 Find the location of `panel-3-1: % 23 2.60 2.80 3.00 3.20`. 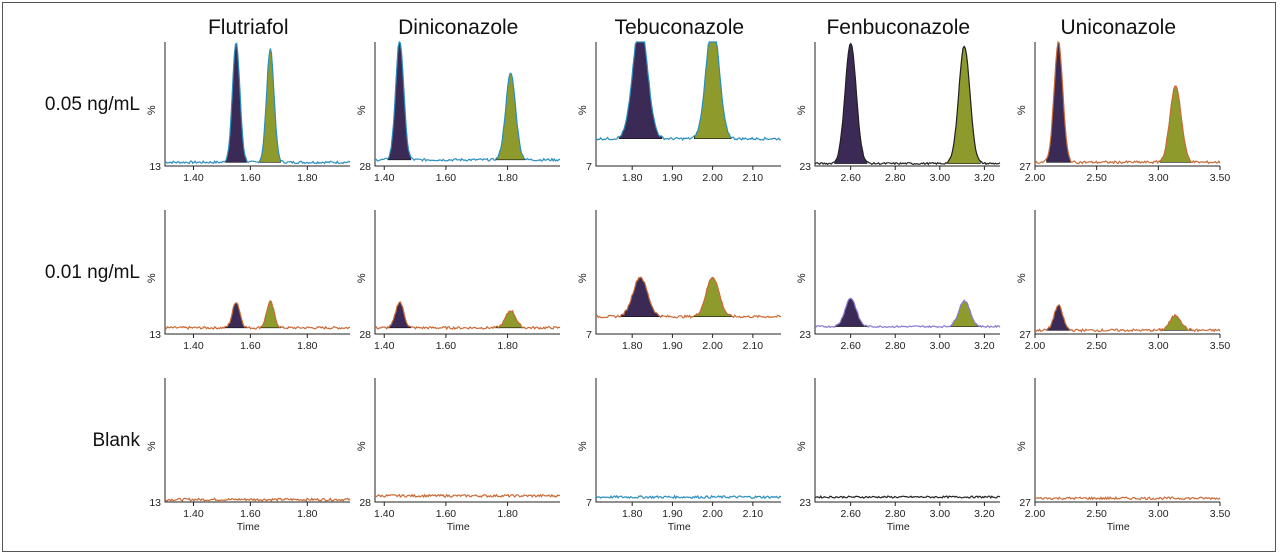

panel-3-1: % 23 2.60 2.80 3.00 3.20 is located at coordinates (898, 281).